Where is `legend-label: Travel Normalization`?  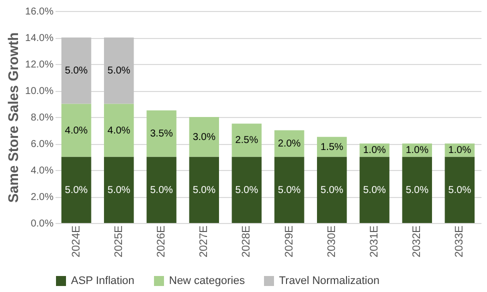 legend-label: Travel Normalization is located at coordinates (329, 281).